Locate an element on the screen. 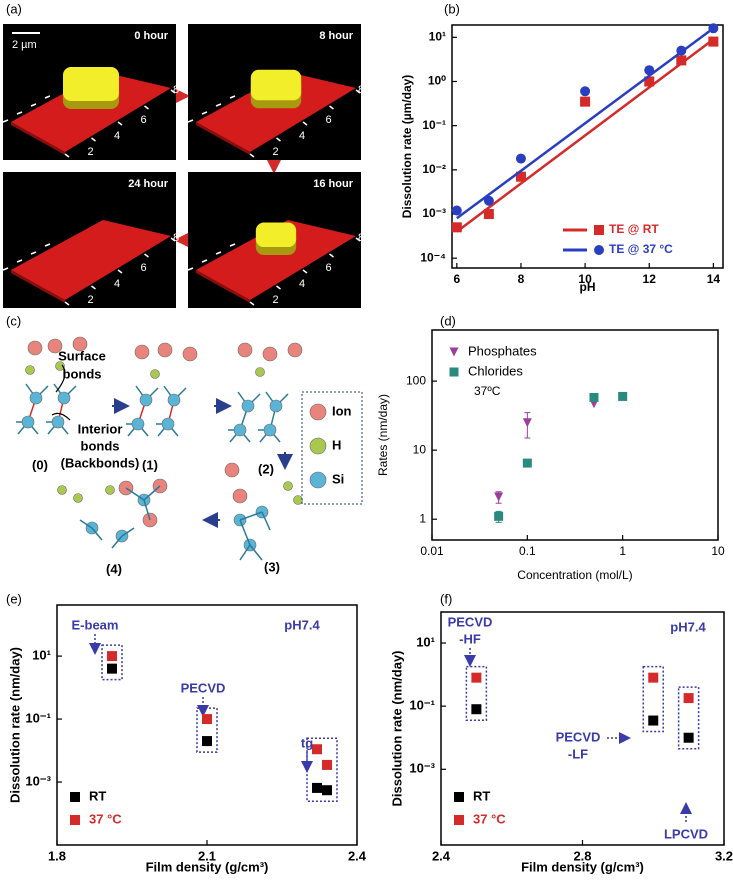 This screenshot has width=733, height=886. x-tick-label: 2.1 is located at coordinates (207, 855).